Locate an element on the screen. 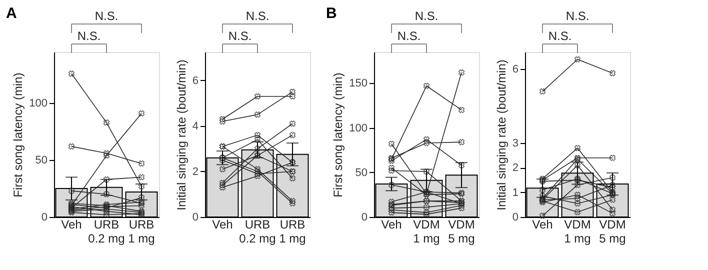  y-tick-label: 3 is located at coordinates (515, 144).